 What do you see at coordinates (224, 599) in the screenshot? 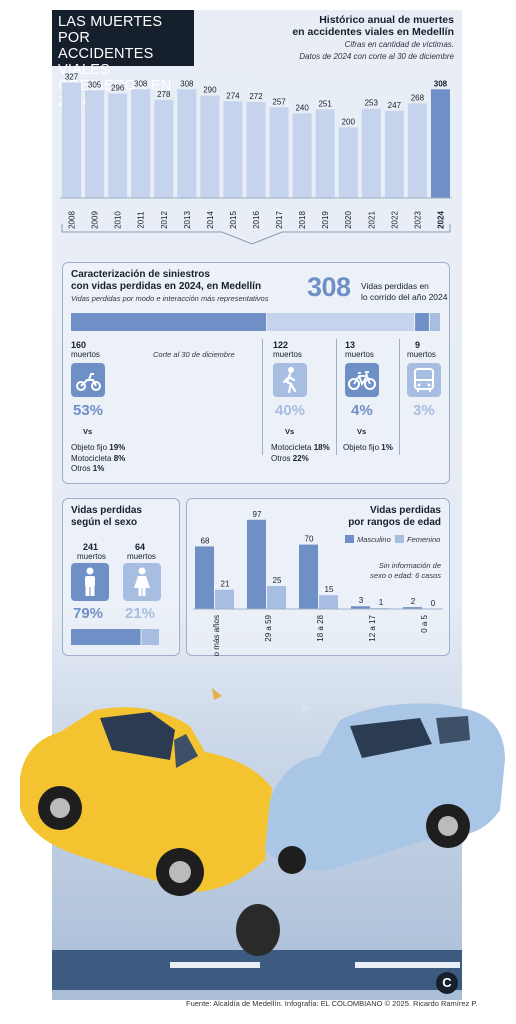
I see `age-bar-0-Femenino` at bounding box center [224, 599].